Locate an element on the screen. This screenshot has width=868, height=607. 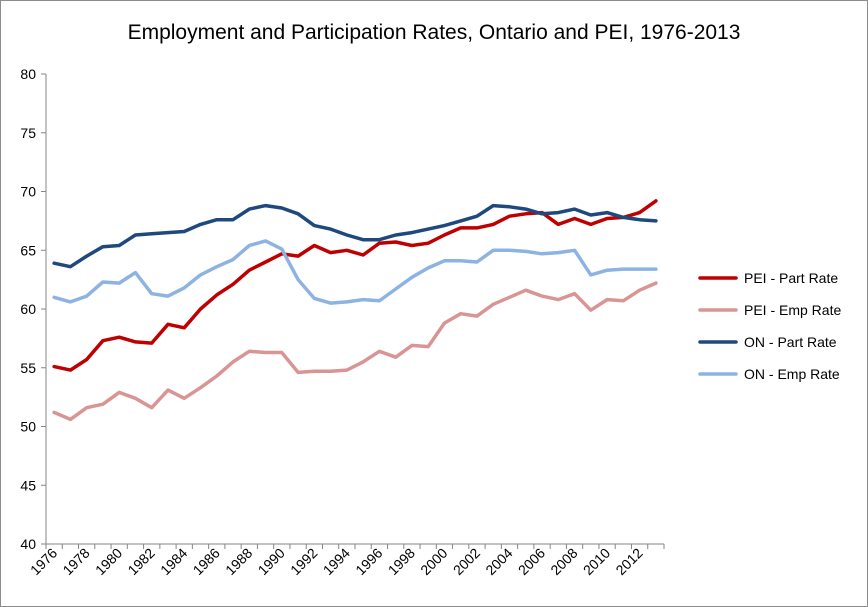
x-tick-label: 1982 is located at coordinates (140, 561).